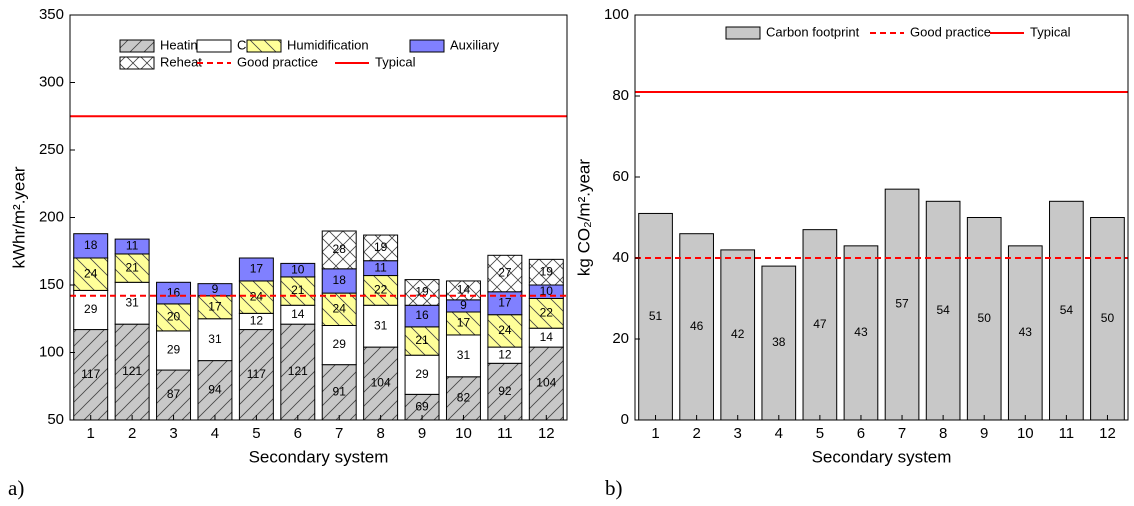 The height and width of the screenshot is (506, 1134). What do you see at coordinates (813, 31) in the screenshot?
I see `legend-label: Carbon footprint` at bounding box center [813, 31].